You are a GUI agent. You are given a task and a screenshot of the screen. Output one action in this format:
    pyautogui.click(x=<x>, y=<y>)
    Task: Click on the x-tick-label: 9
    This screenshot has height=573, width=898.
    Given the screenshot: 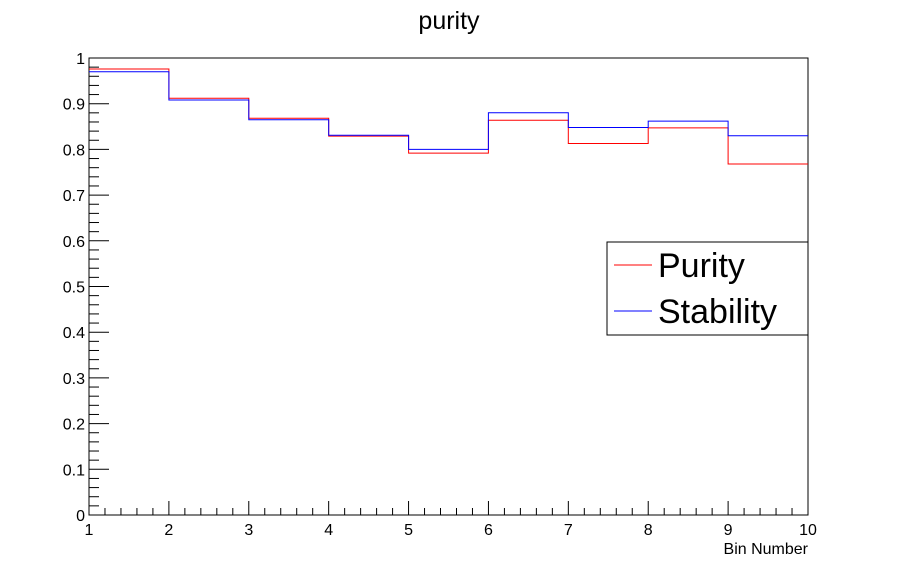 What is the action you would take?
    pyautogui.click(x=728, y=530)
    